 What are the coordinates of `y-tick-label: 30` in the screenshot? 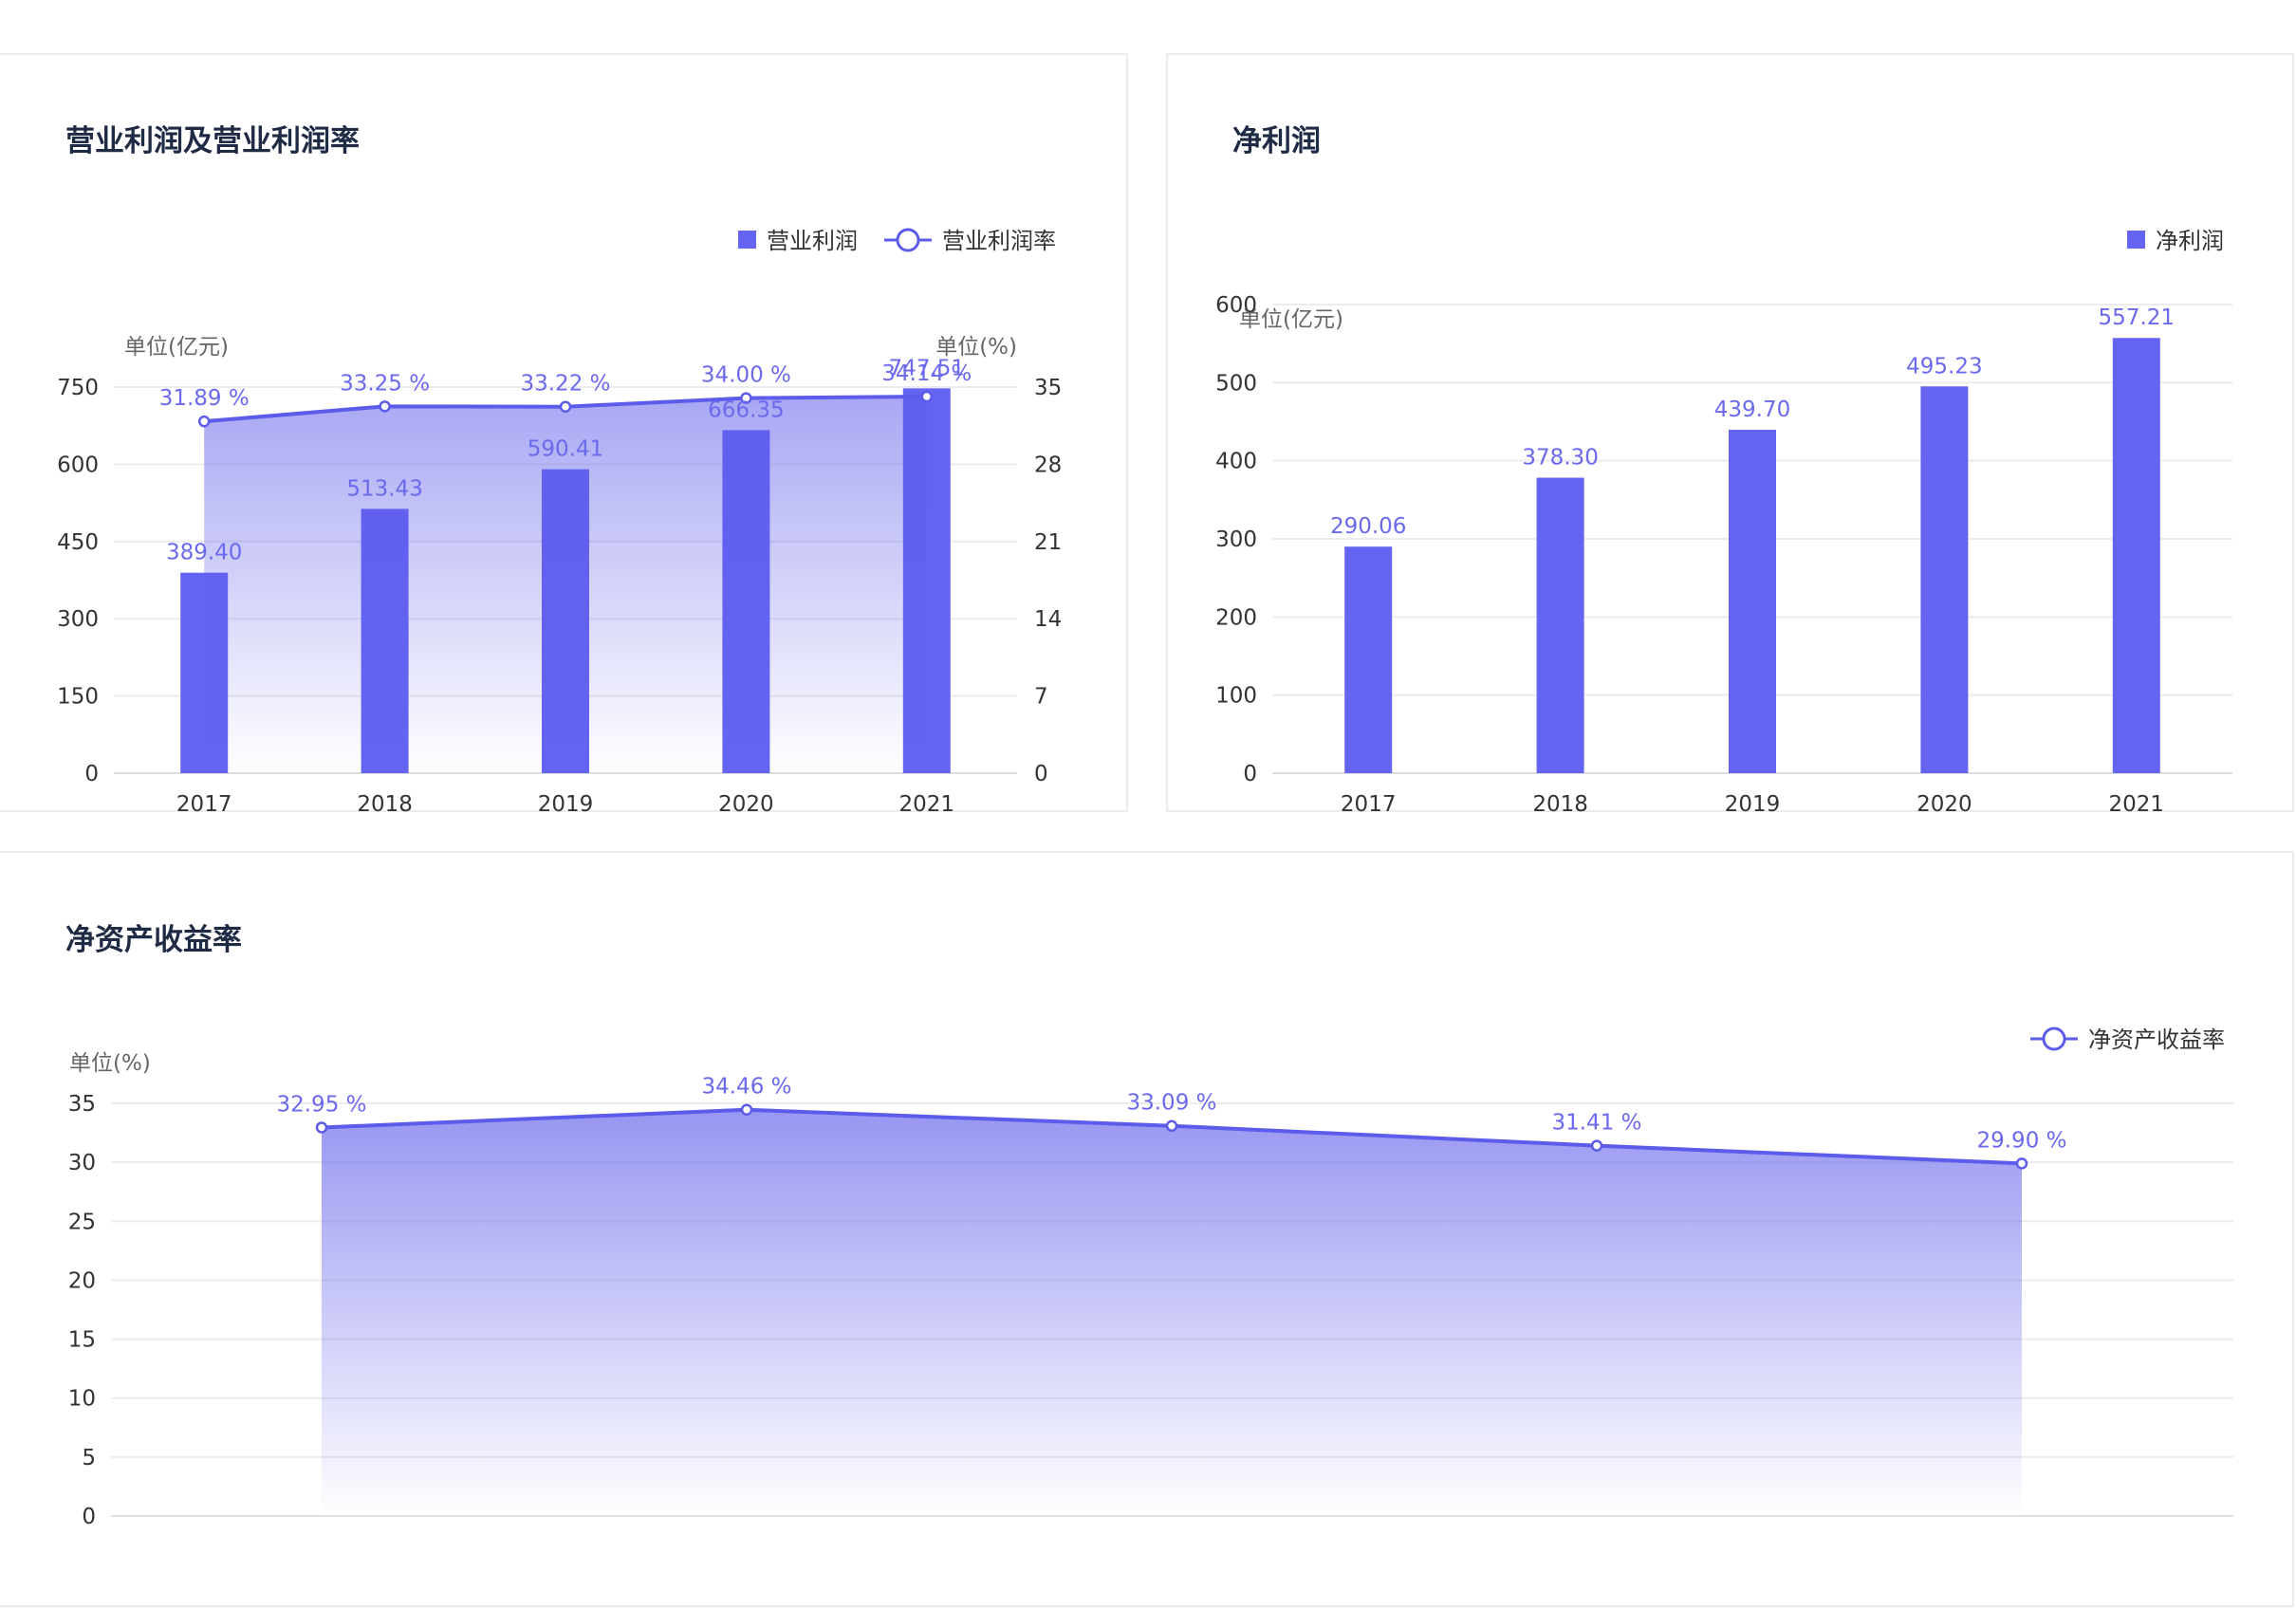 It's located at (82, 1163).